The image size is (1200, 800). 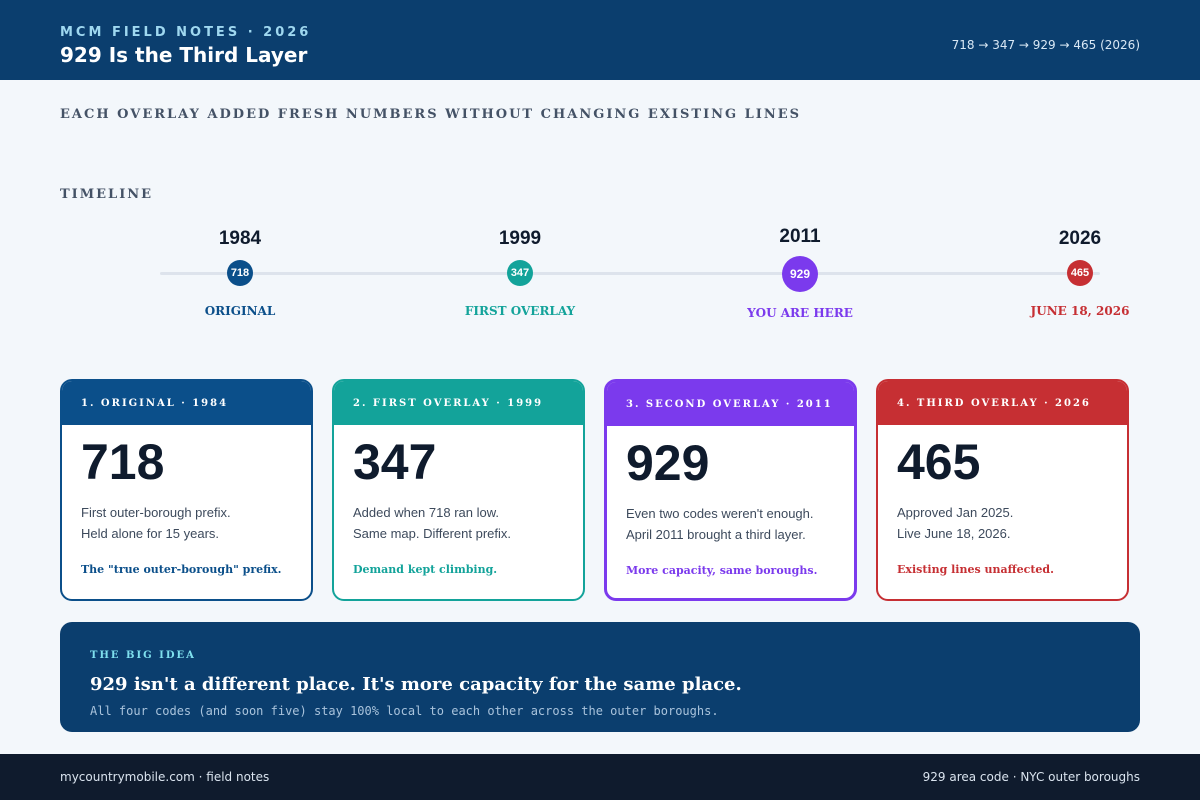 I want to click on timeline-caption-june-2026: JUNE 18, 2026, so click(x=1080, y=311).